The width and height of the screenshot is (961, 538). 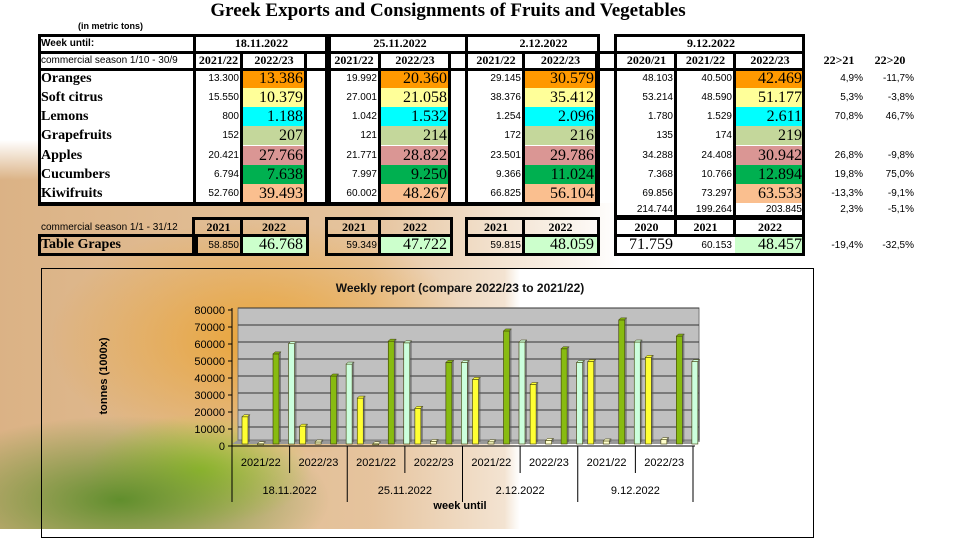 I want to click on value-current: 2.611, so click(x=770, y=116).